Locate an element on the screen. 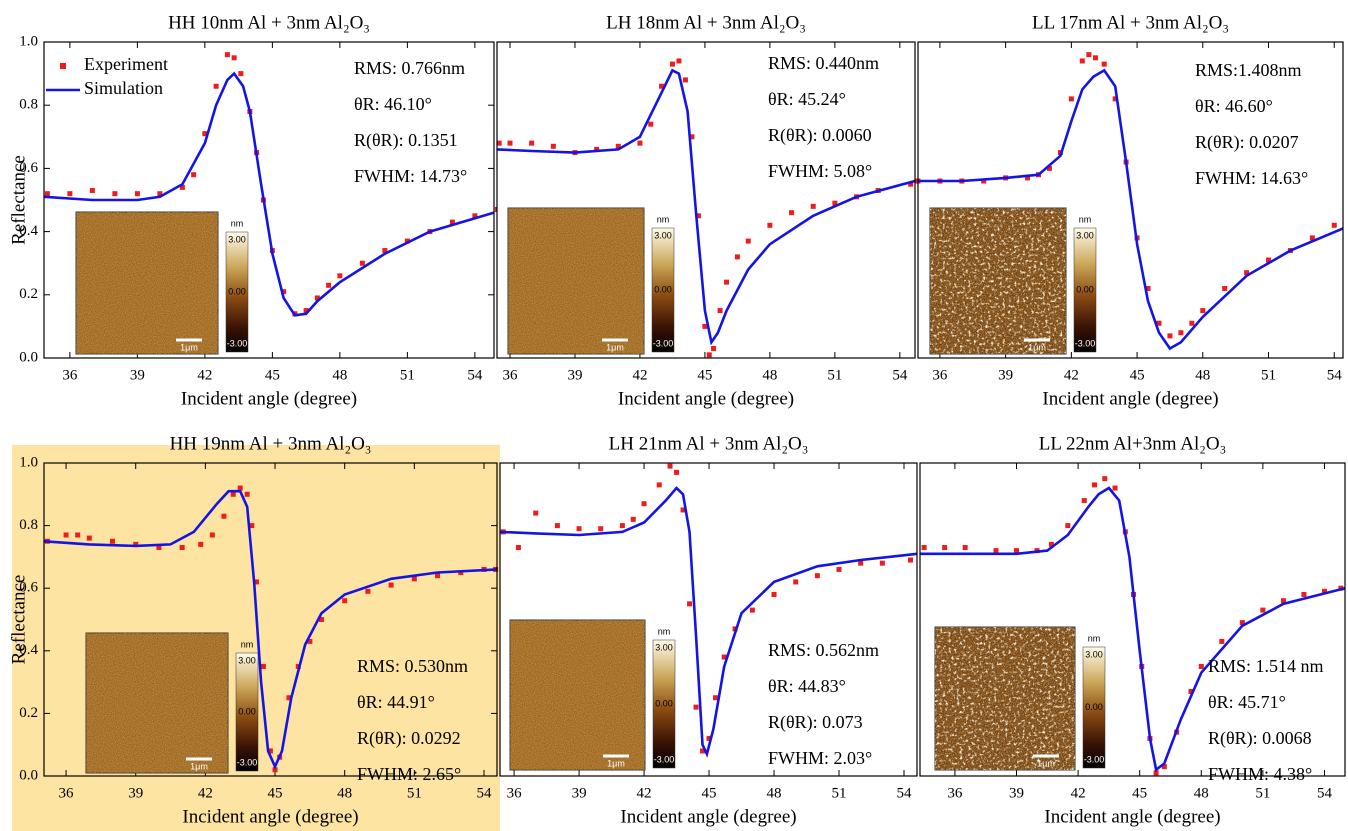 The image size is (1348, 831). x-tick-label: 45 is located at coordinates (272, 375).